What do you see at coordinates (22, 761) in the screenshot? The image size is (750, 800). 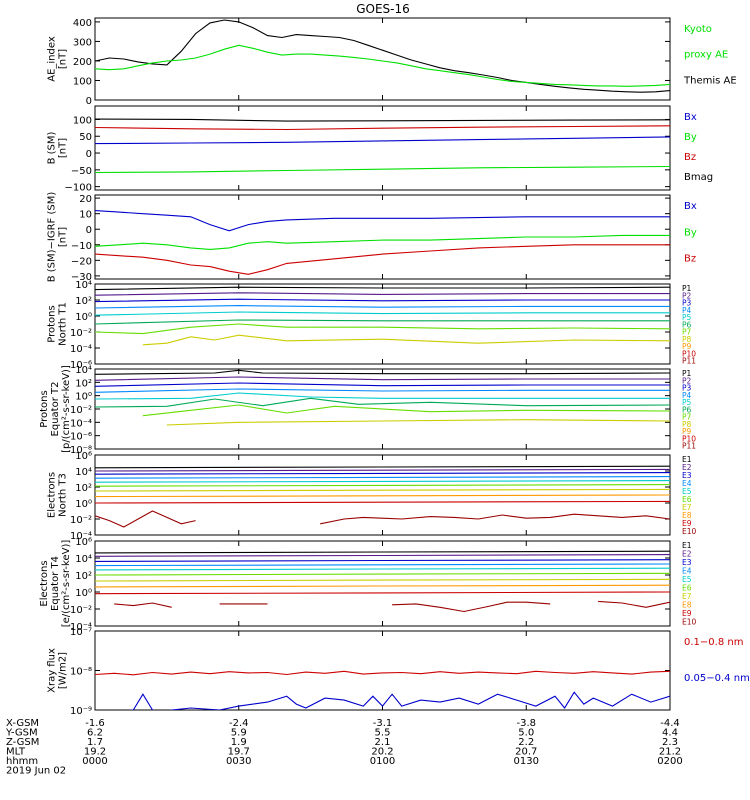 I see `x-row-label: hhmm` at bounding box center [22, 761].